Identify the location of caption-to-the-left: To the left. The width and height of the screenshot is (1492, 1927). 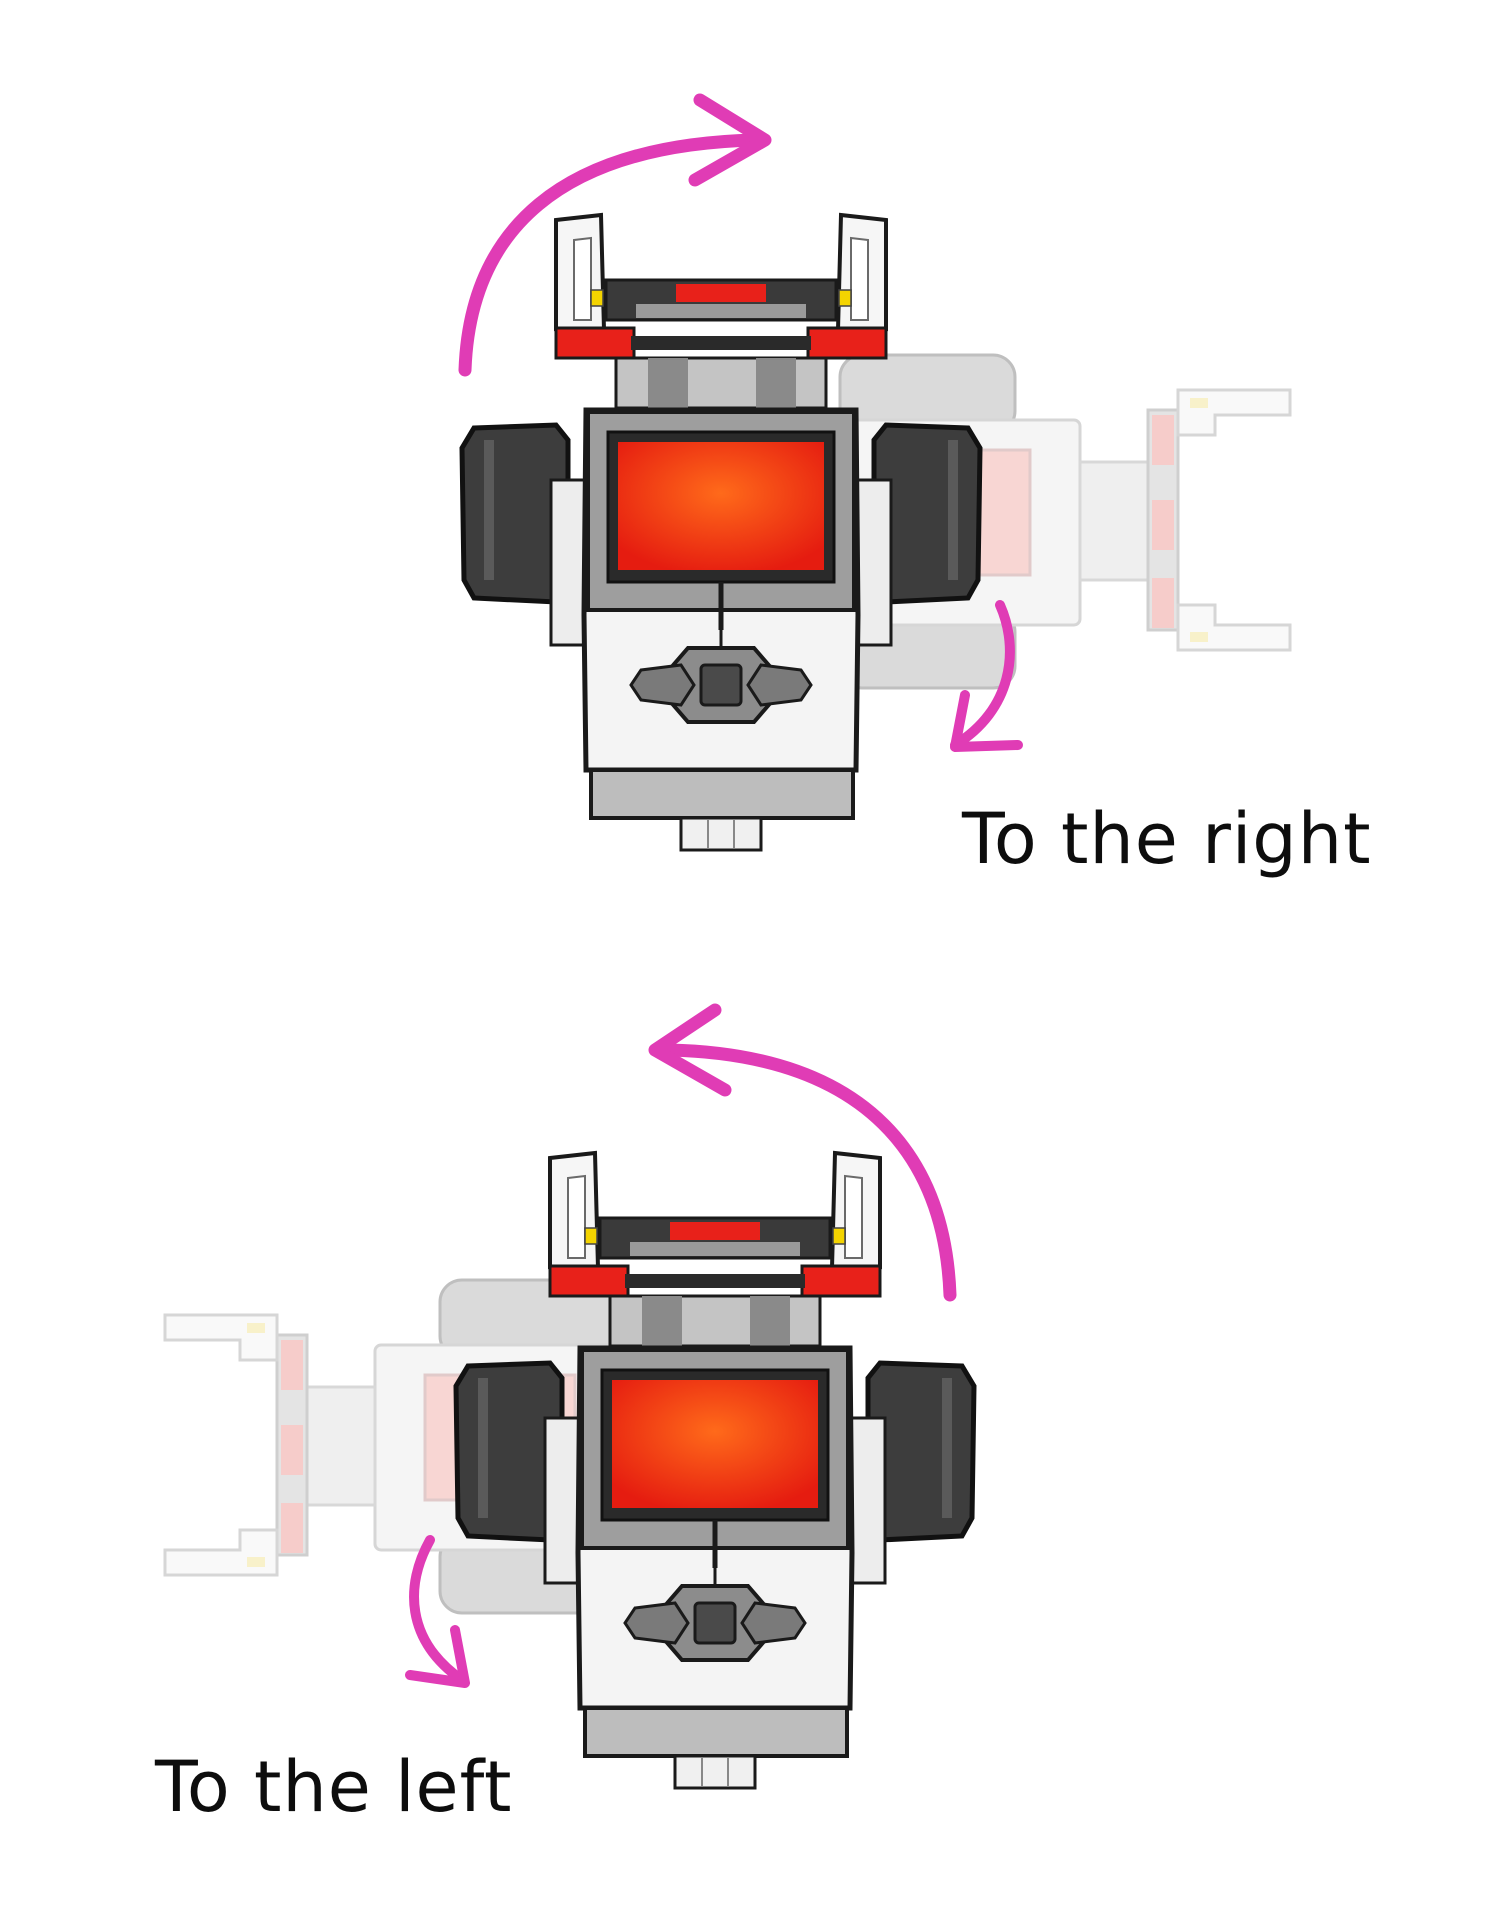
(334, 1787).